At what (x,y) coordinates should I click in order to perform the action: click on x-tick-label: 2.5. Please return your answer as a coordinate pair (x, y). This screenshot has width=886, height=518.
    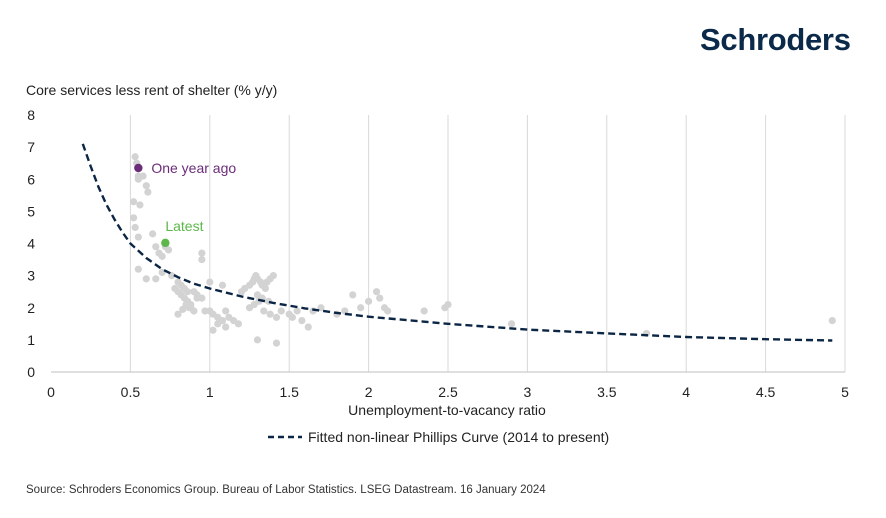
    Looking at the image, I should click on (448, 392).